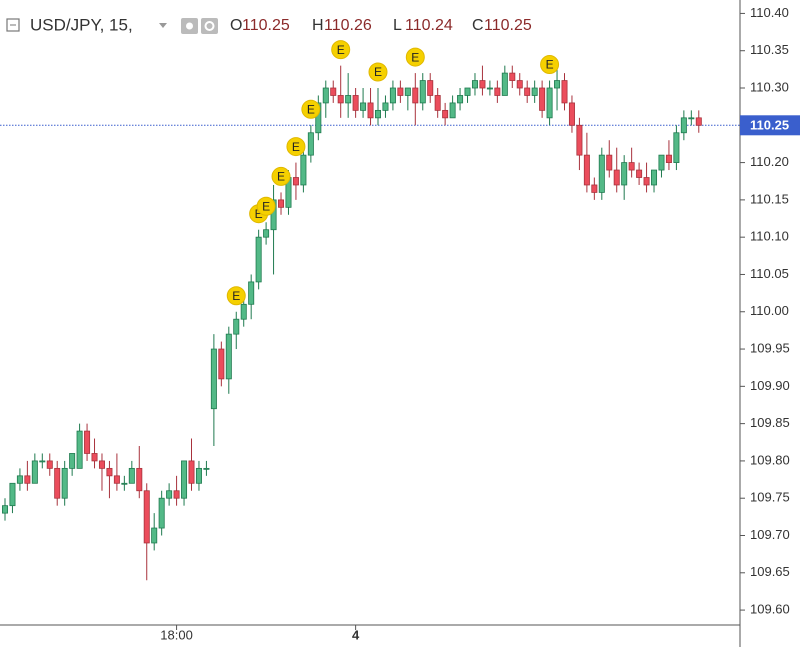  Describe the element at coordinates (769, 273) in the screenshot. I see `y-tick-label: 110.05` at that location.